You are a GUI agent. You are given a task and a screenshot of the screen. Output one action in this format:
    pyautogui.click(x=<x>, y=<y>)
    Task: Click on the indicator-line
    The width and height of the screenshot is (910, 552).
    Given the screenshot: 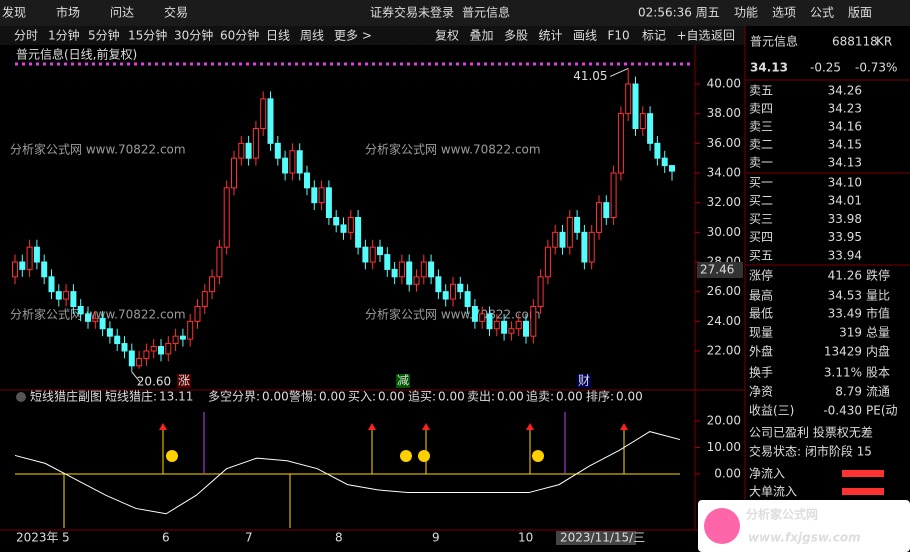 What is the action you would take?
    pyautogui.click(x=347, y=473)
    